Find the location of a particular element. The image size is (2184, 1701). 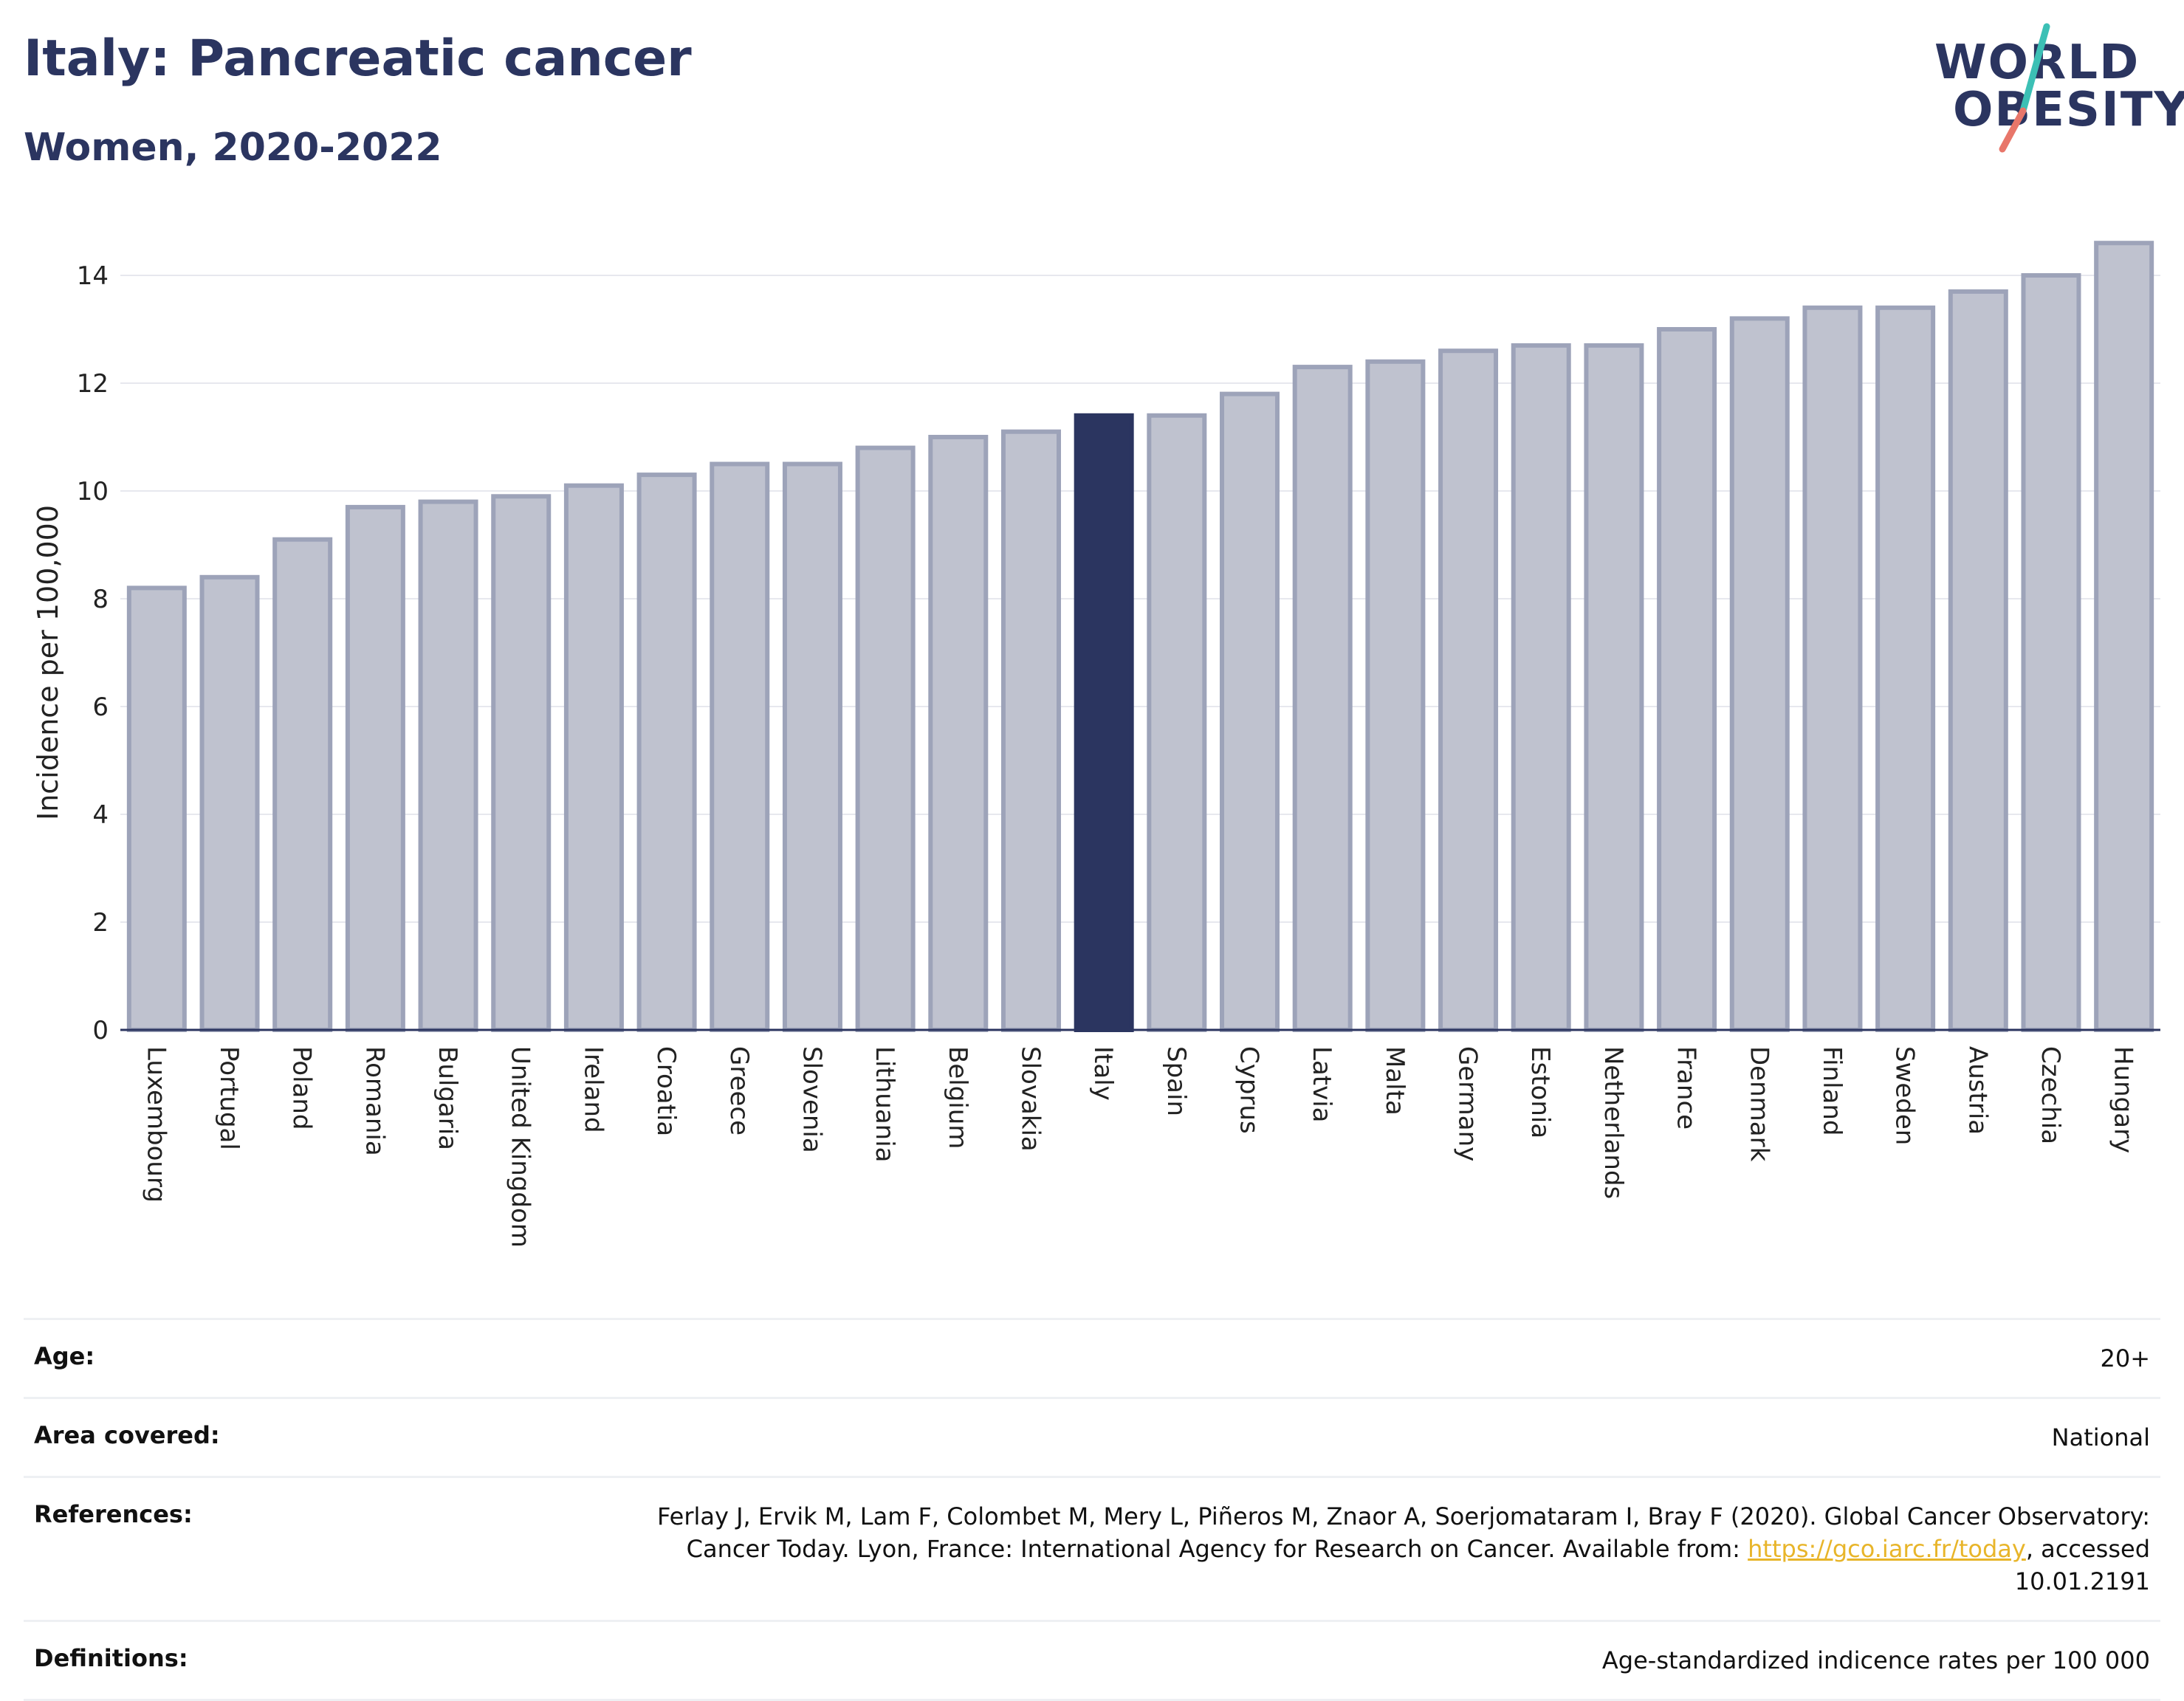

y-tick-label: 0 is located at coordinates (101, 1030).